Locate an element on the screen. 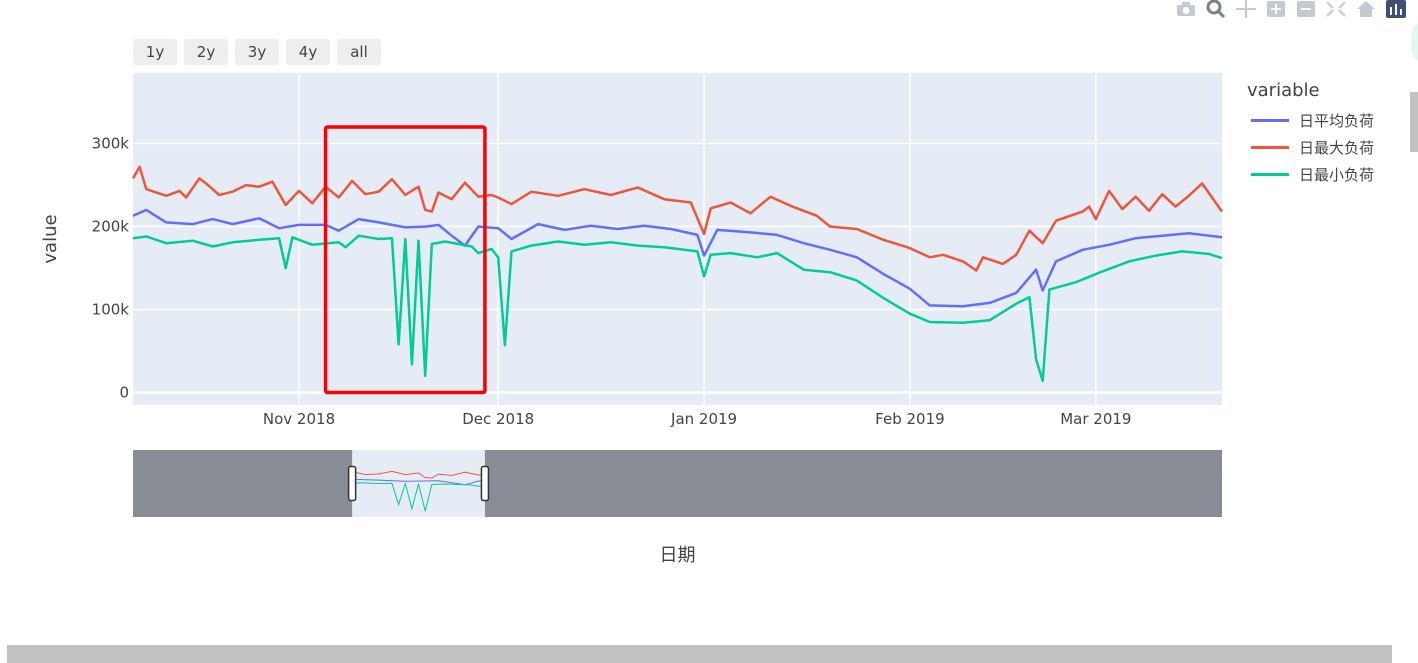 The image size is (1418, 663). autoscale-icon is located at coordinates (1336, 9).